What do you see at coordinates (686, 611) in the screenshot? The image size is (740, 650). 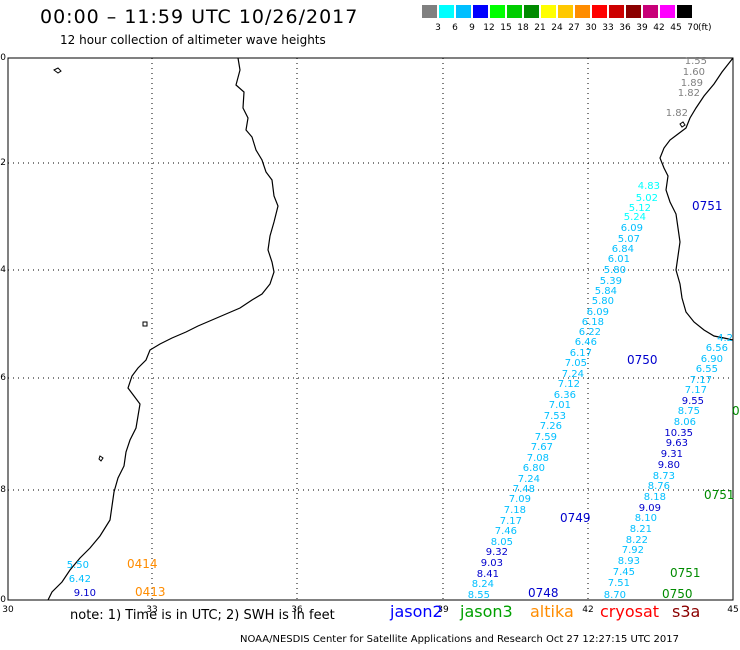 I see `satellite-name: s3a` at bounding box center [686, 611].